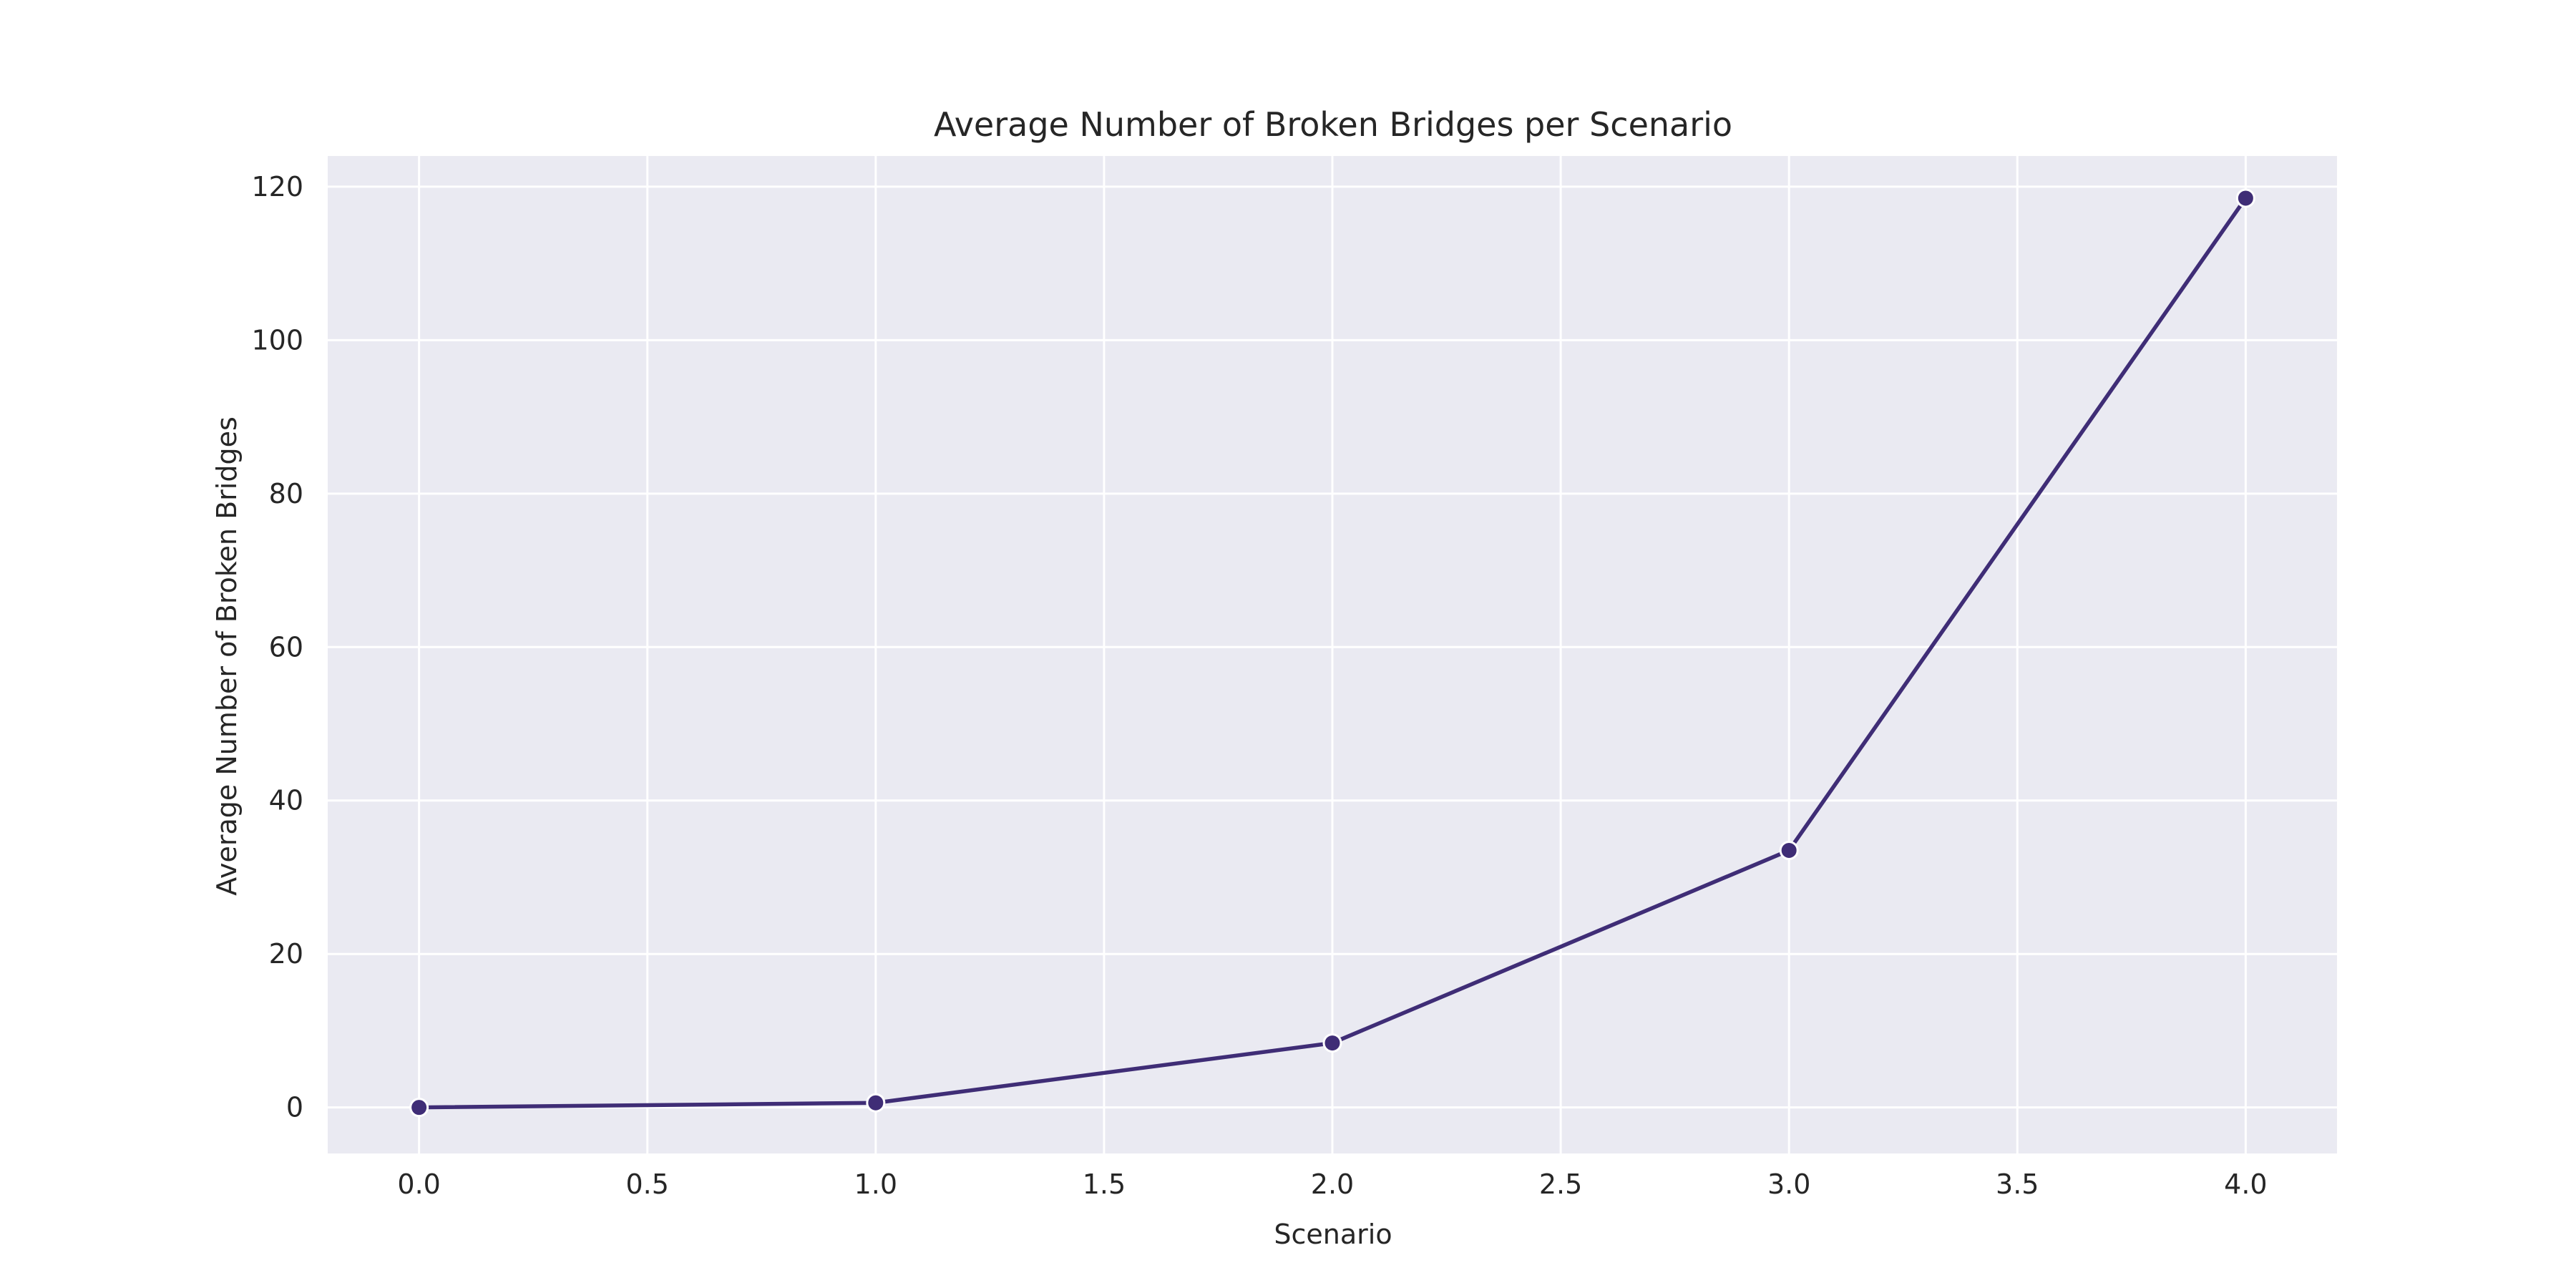 This screenshot has width=2576, height=1288. Describe the element at coordinates (286, 493) in the screenshot. I see `y-tick-label: 80` at that location.